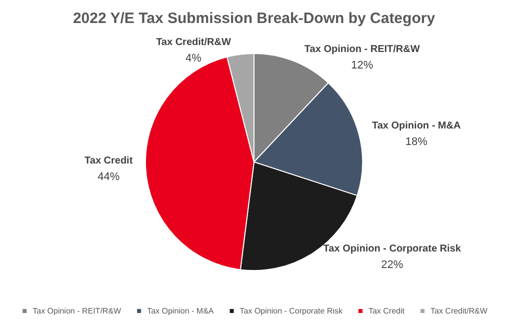 This screenshot has width=508, height=324. What do you see at coordinates (387, 311) in the screenshot?
I see `legend-label: Tax Credit` at bounding box center [387, 311].